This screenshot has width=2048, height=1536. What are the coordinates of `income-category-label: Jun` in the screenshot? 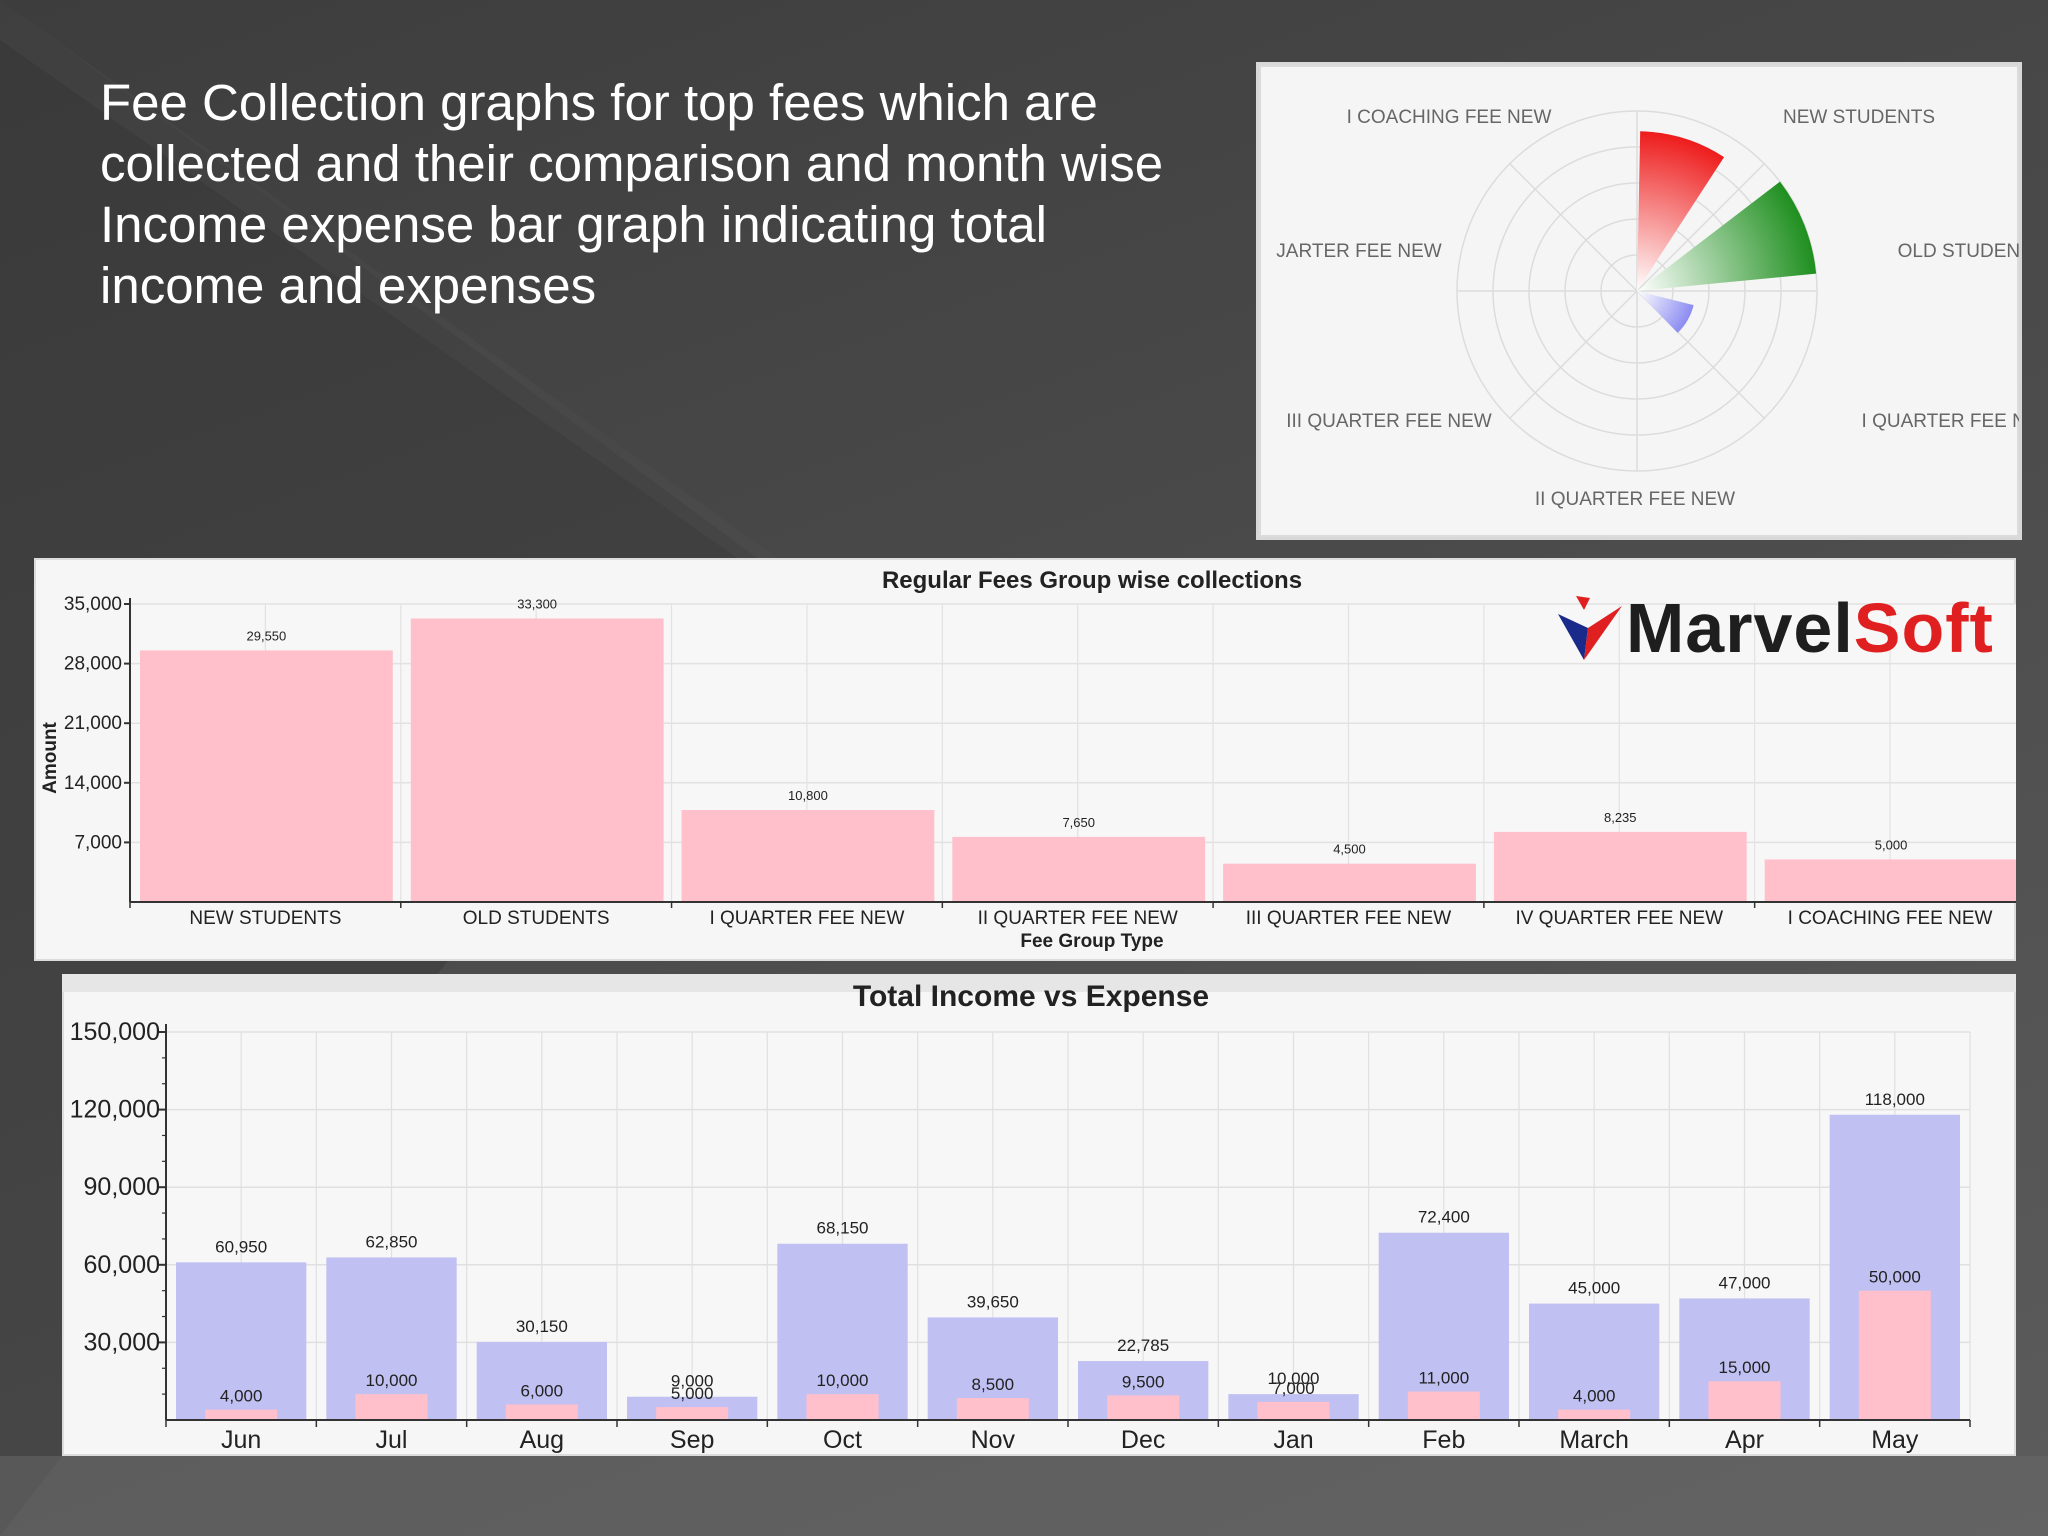 It's located at (241, 1440).